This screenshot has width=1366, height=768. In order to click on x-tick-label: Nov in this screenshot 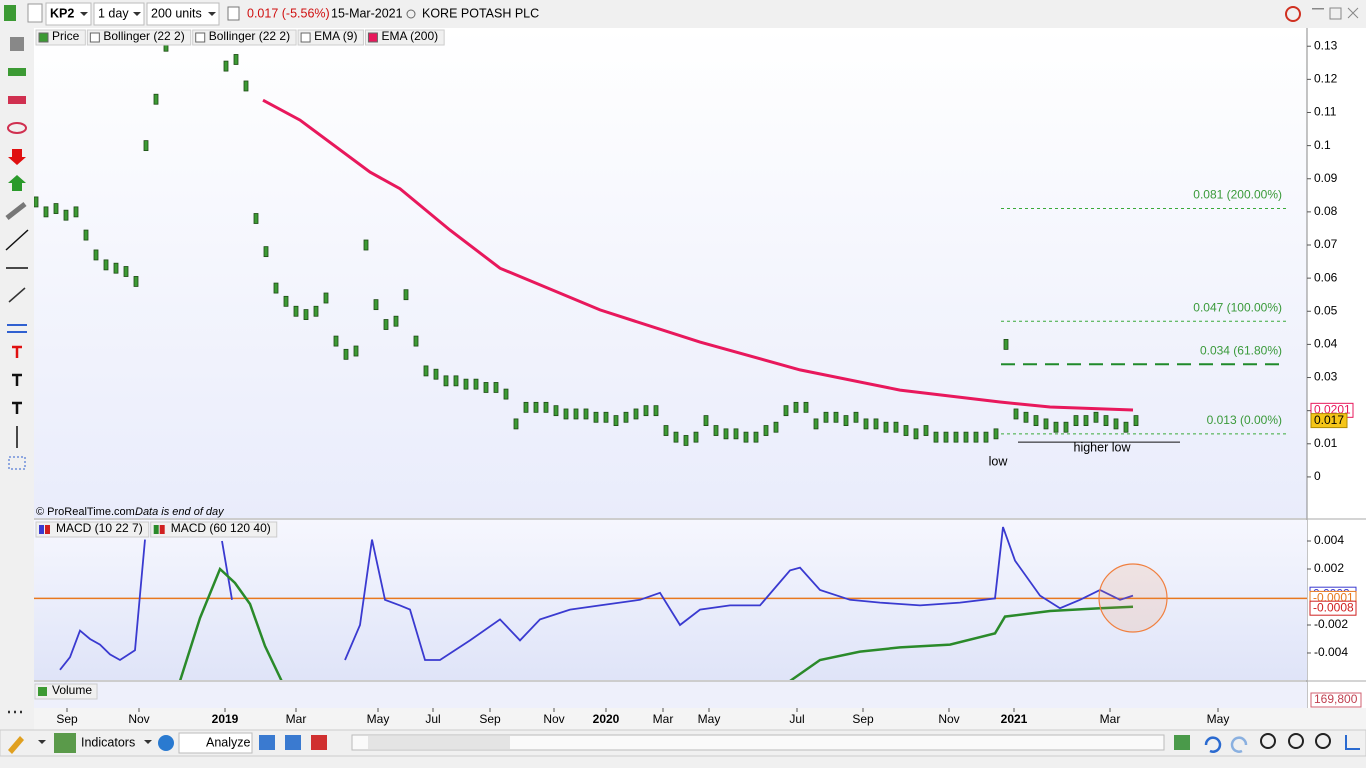, I will do `click(138, 719)`.